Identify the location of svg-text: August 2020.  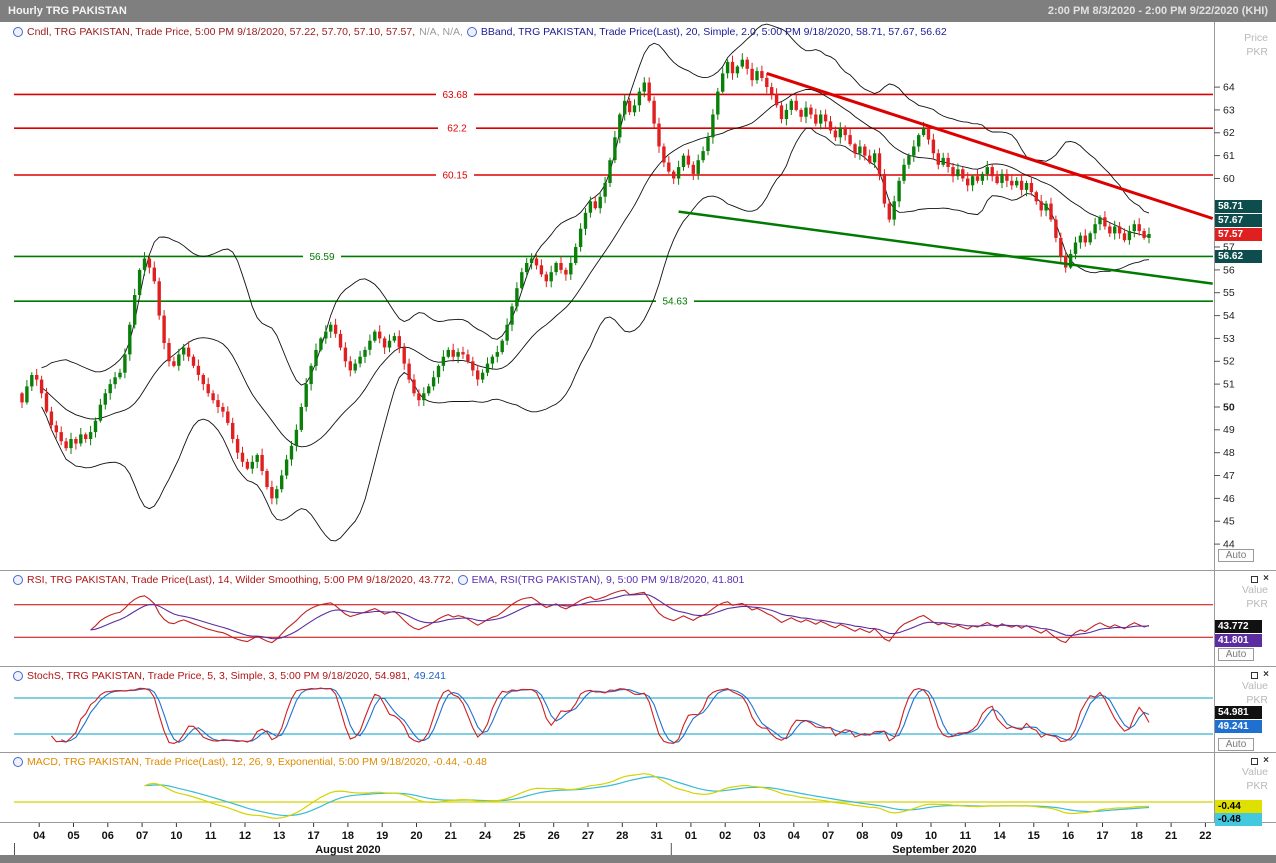
(347, 850).